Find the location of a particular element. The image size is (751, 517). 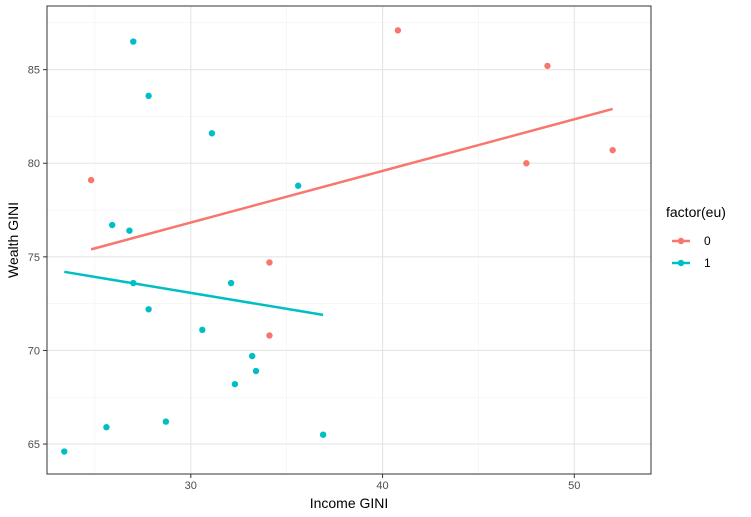

y-tick-label: 80 is located at coordinates (34, 164).